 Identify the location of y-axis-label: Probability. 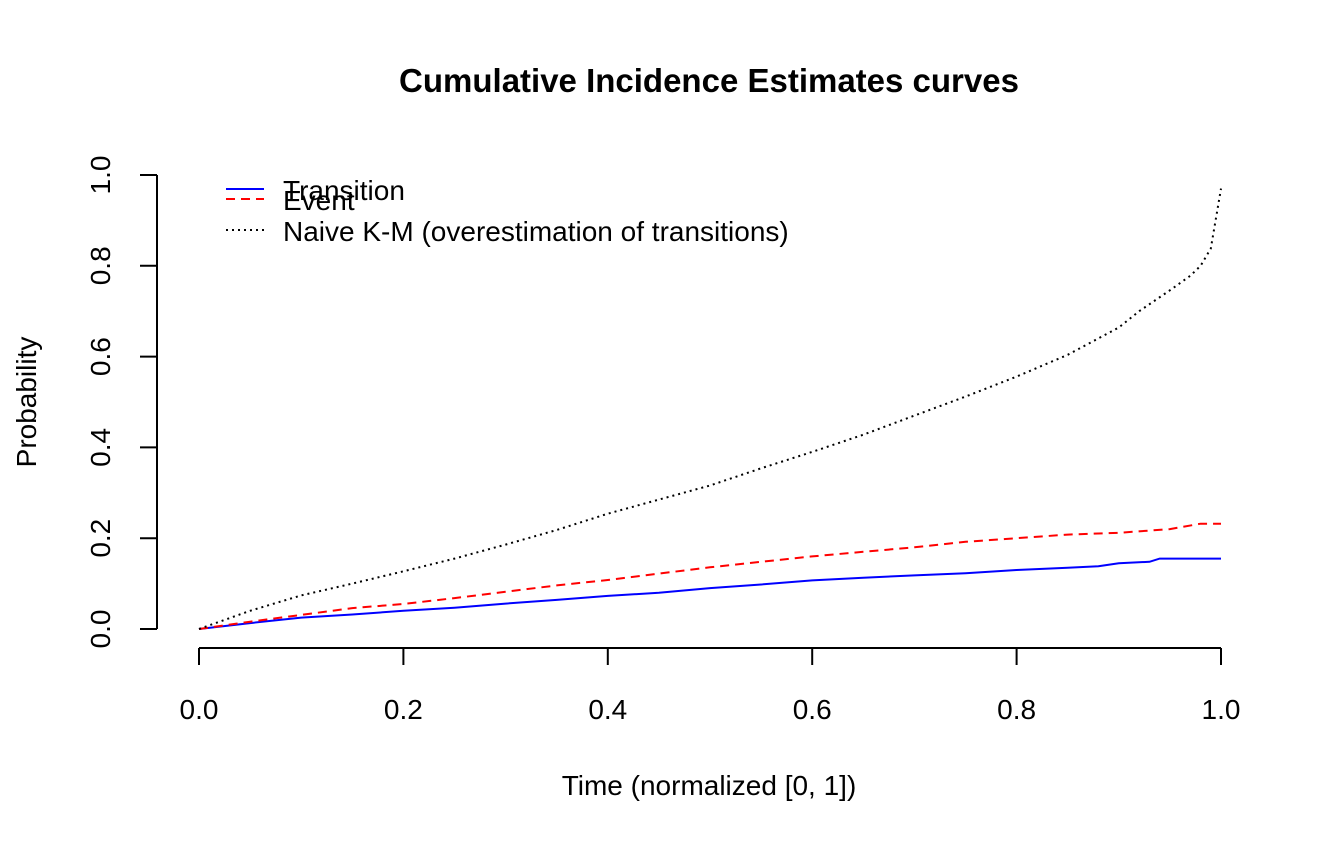
(26, 402).